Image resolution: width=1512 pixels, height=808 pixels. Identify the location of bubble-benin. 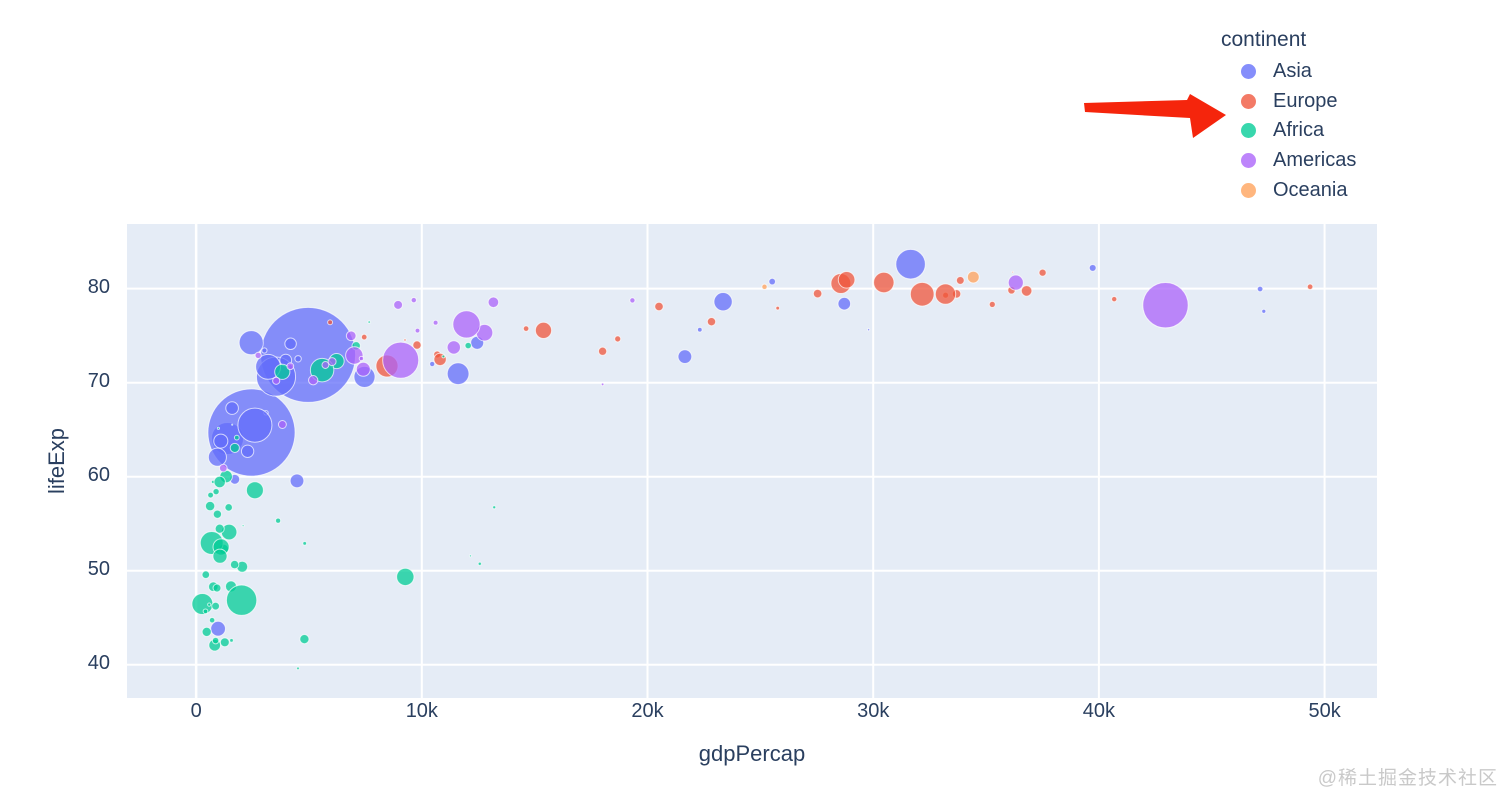
(228, 507).